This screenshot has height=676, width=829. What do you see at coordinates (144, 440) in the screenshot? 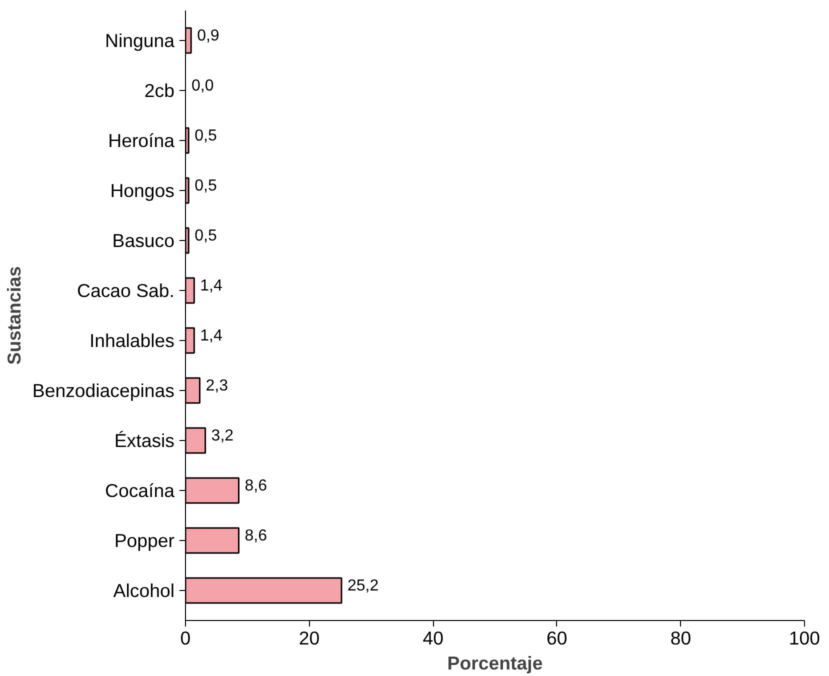
I see `y-tick-label: Éxtasis` at bounding box center [144, 440].